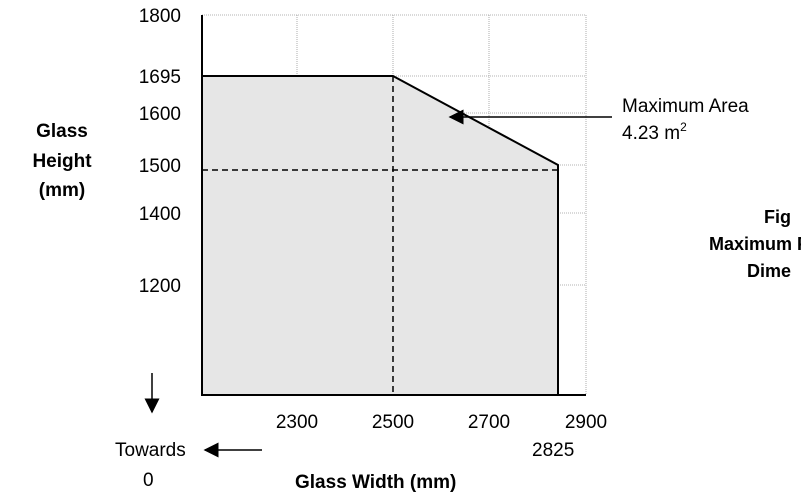 The height and width of the screenshot is (498, 801). I want to click on annotation-value: 4.23 m, so click(651, 133).